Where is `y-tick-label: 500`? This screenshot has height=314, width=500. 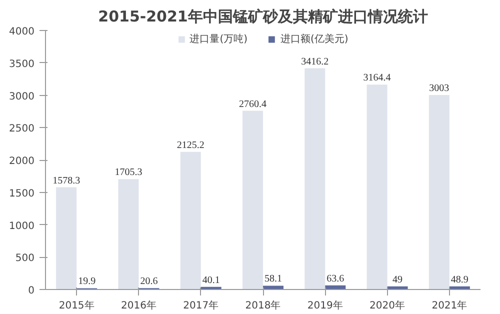
y-tick-label: 500 is located at coordinates (25, 258).